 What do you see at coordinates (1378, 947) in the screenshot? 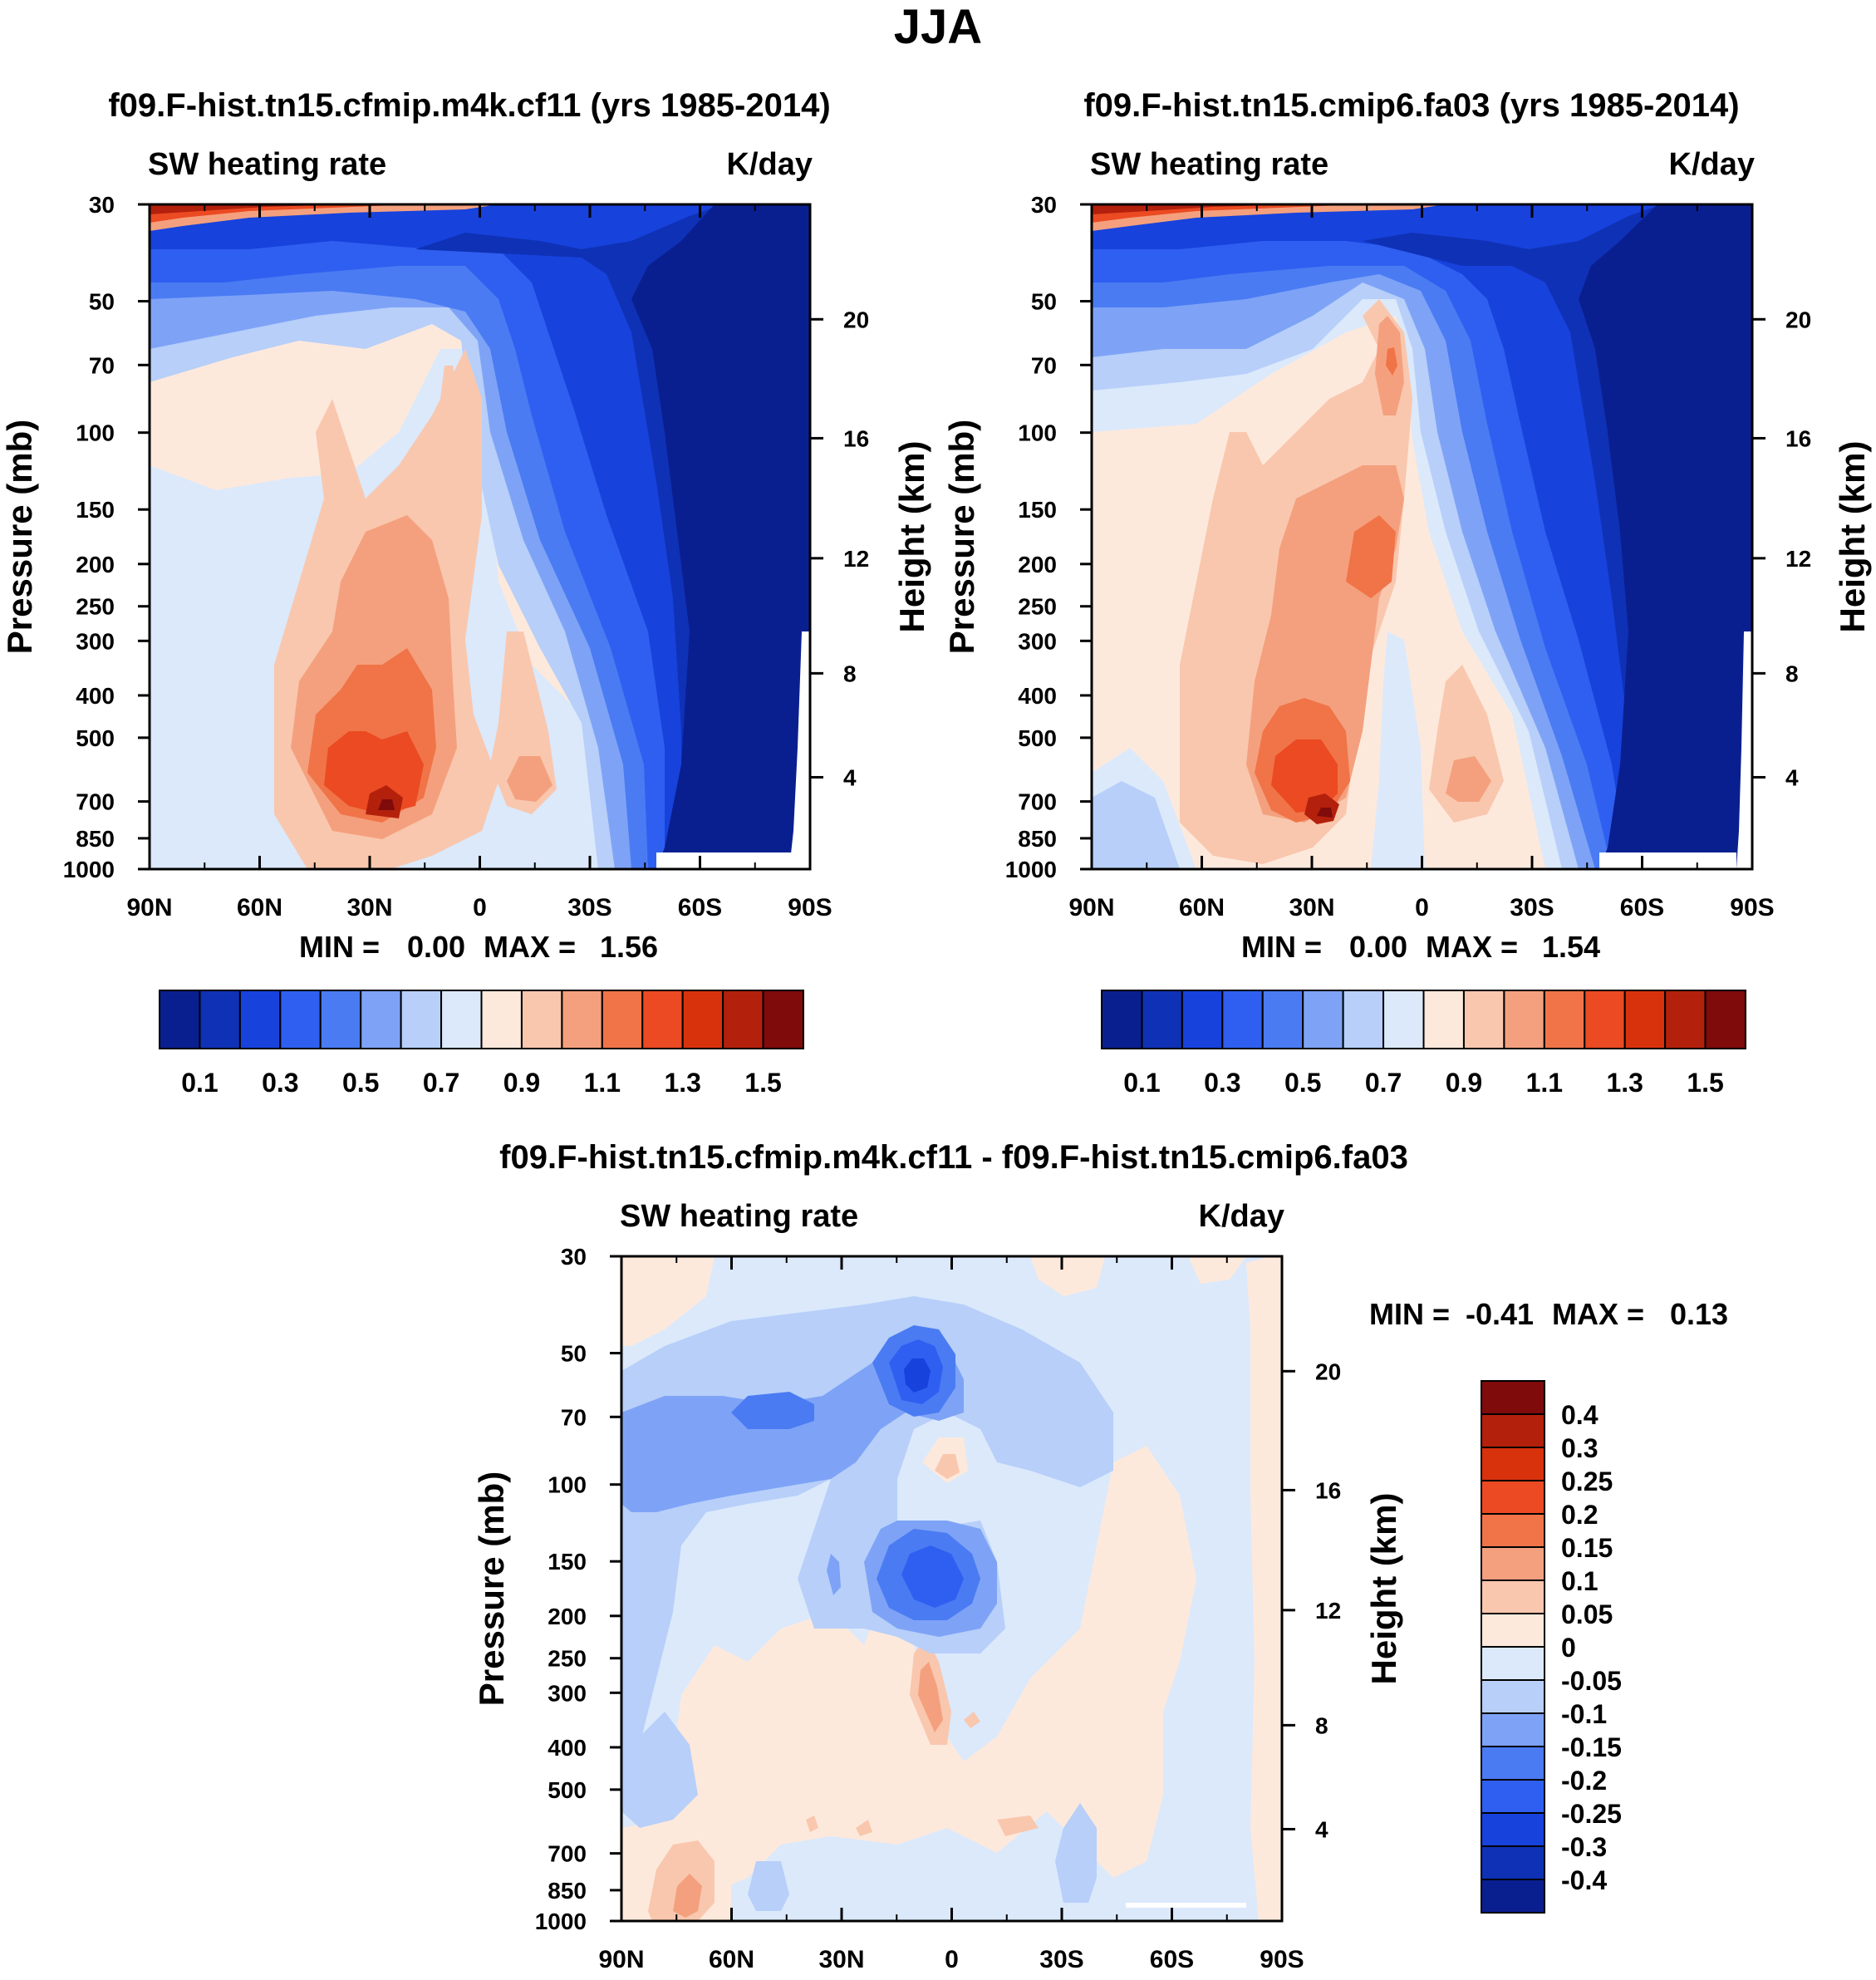
I see `p2-min-value: 0.00` at bounding box center [1378, 947].